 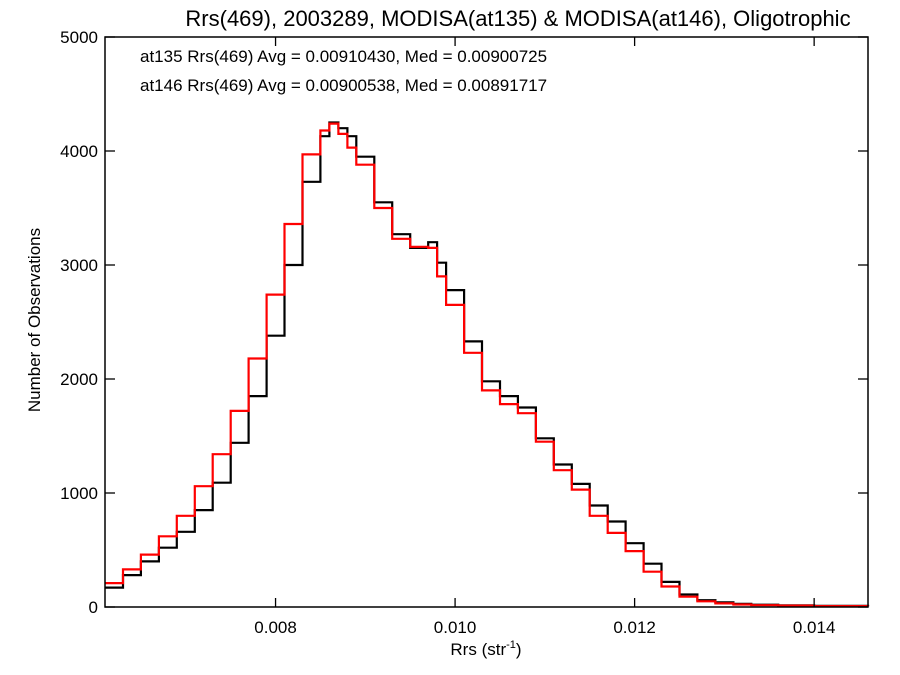 I want to click on x-tick-label-1: 0.010, so click(x=455, y=627).